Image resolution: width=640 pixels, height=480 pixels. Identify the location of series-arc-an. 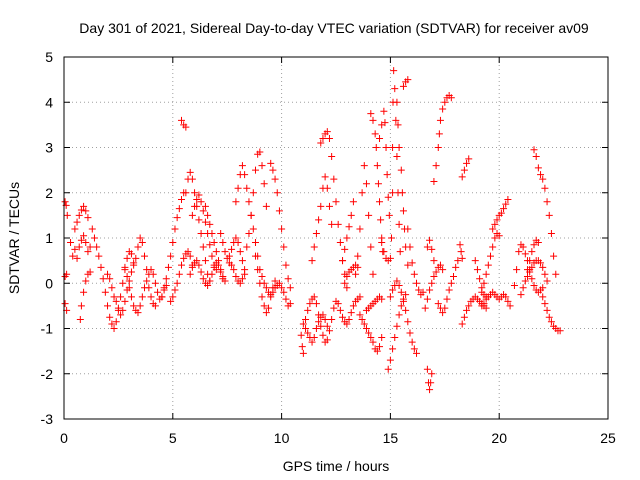
(415, 262).